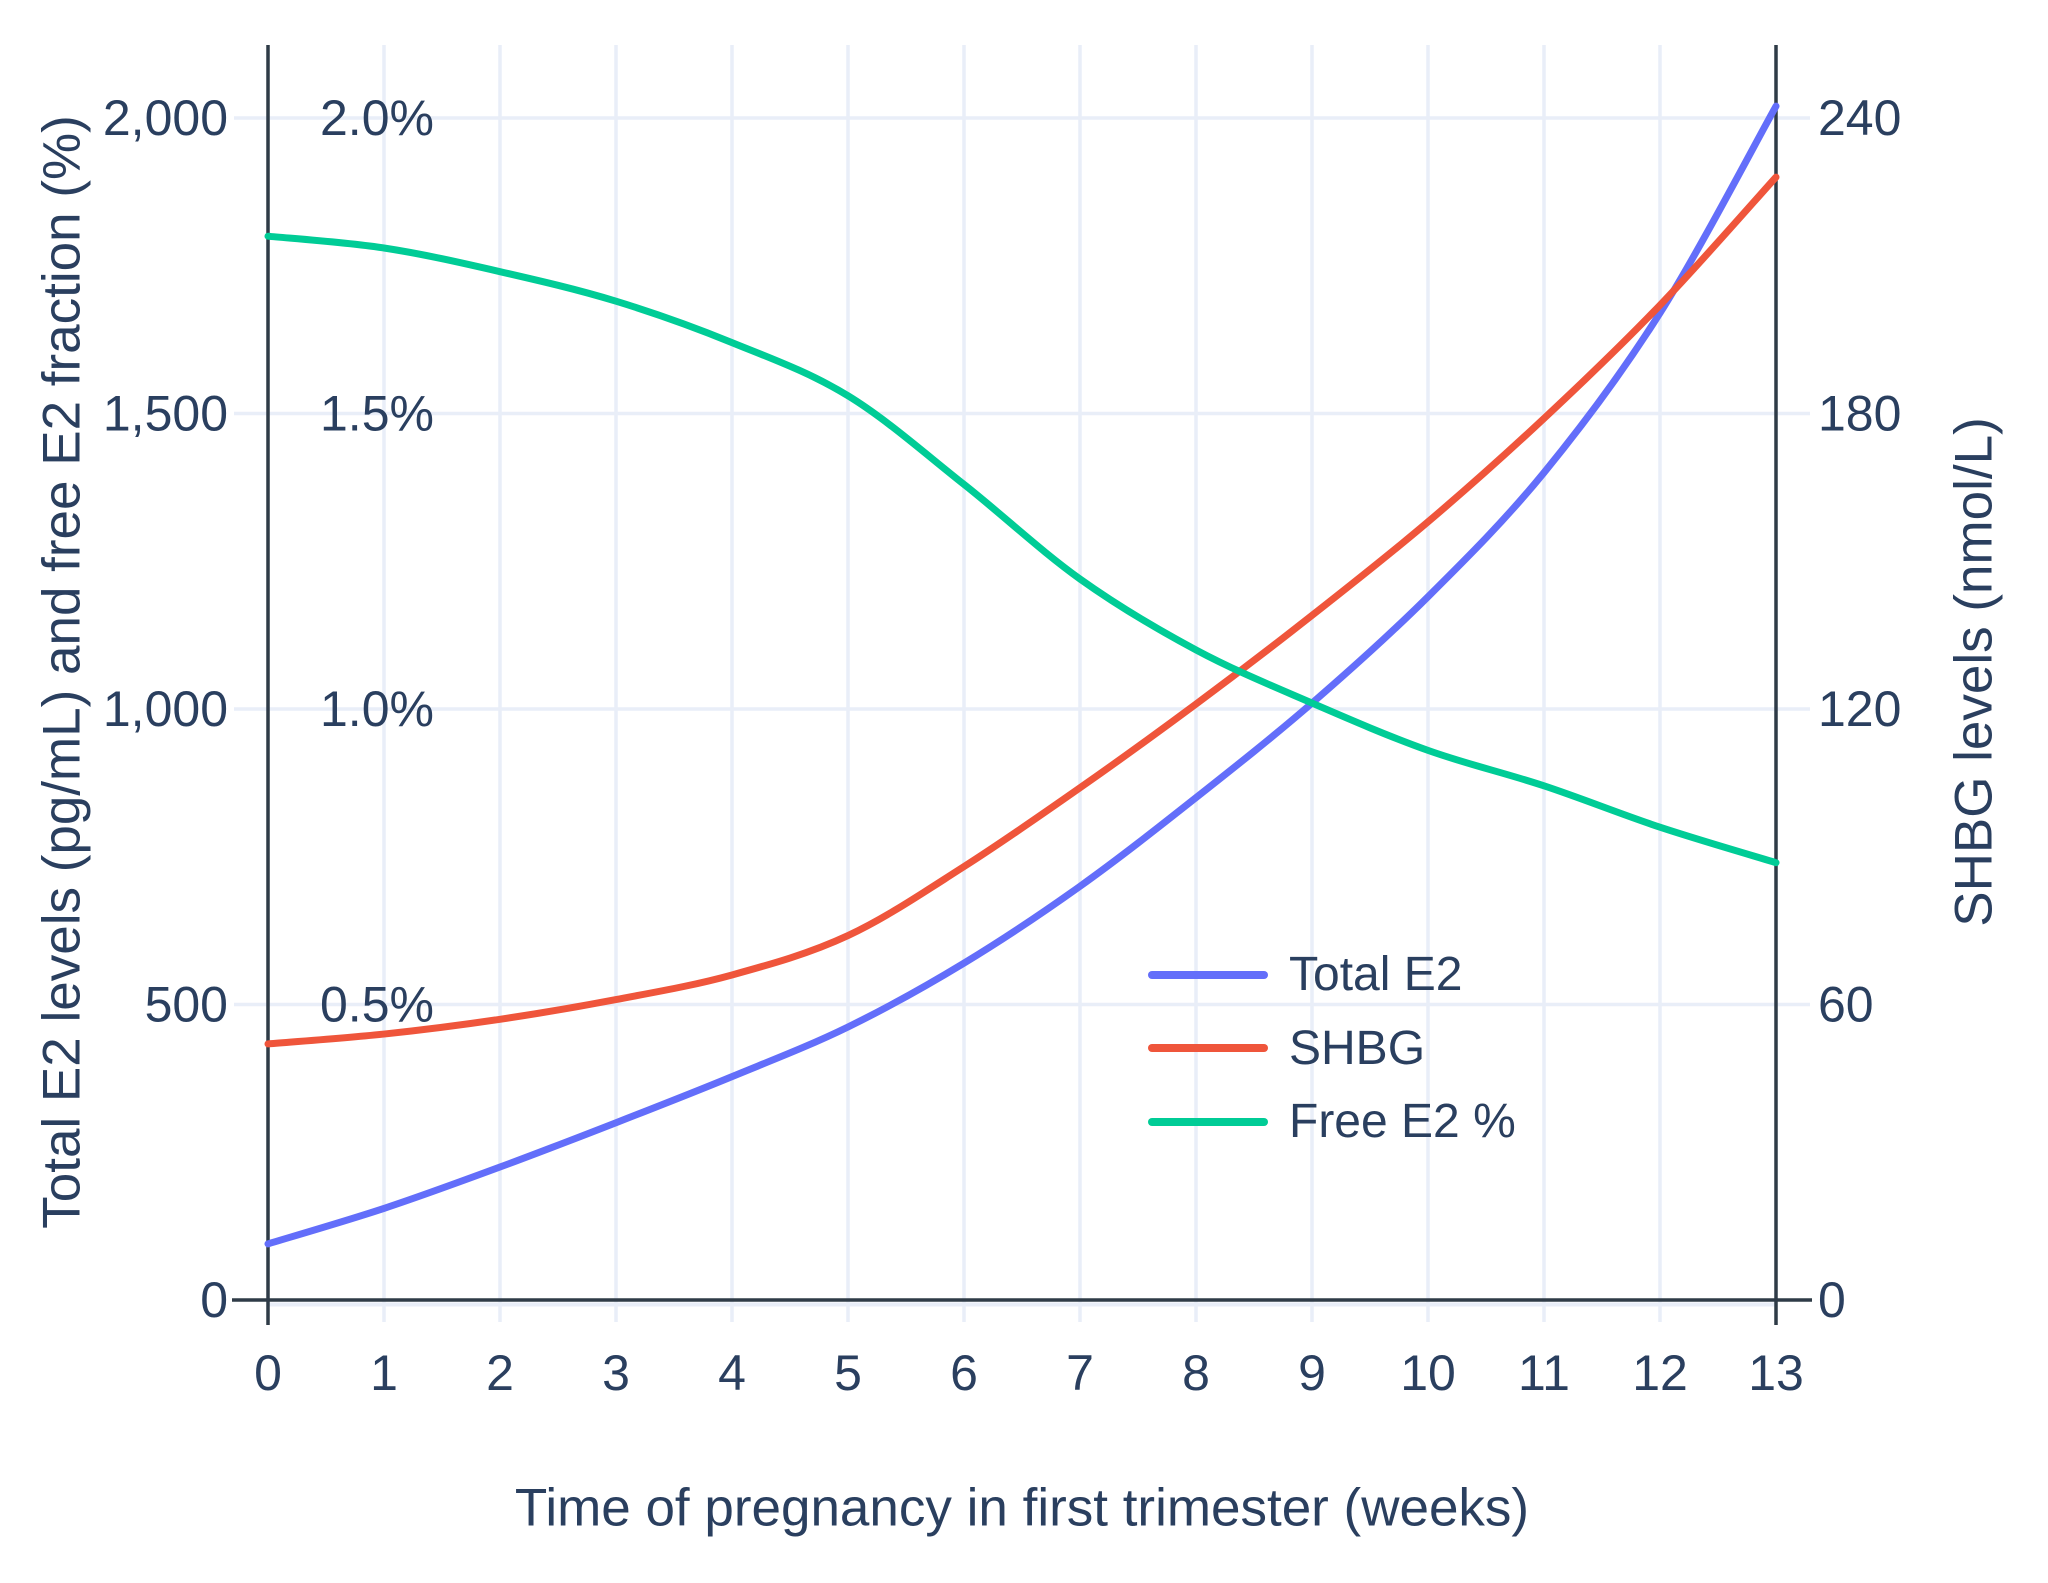 Image resolution: width=2048 pixels, height=1583 pixels. Describe the element at coordinates (732, 1373) in the screenshot. I see `x-tick-label: 4` at that location.